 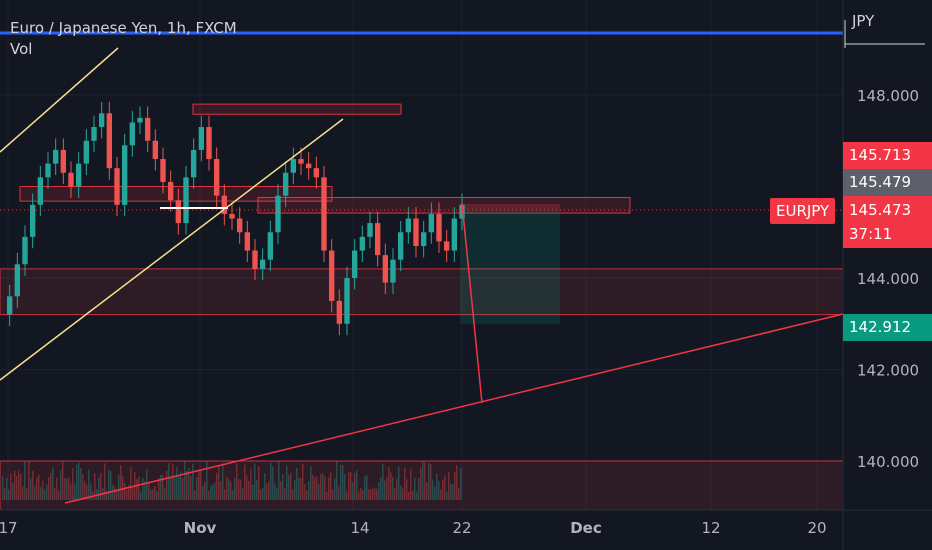 I want to click on high-price-tag: 145.713, so click(x=887, y=155).